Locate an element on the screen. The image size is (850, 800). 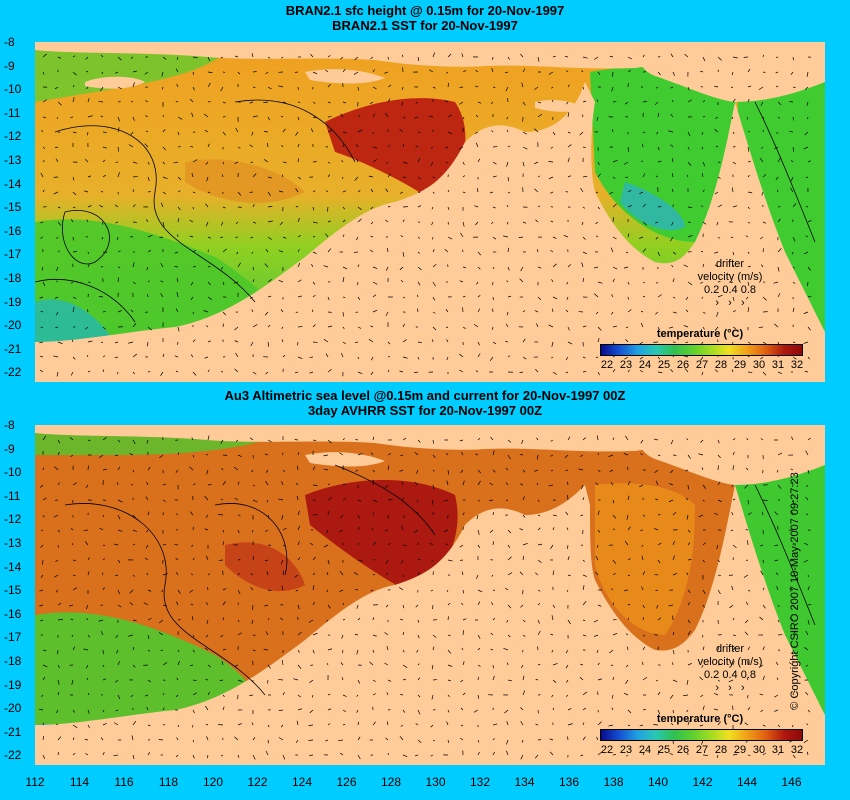
latitude-tick-label: -21 is located at coordinates (13, 731).